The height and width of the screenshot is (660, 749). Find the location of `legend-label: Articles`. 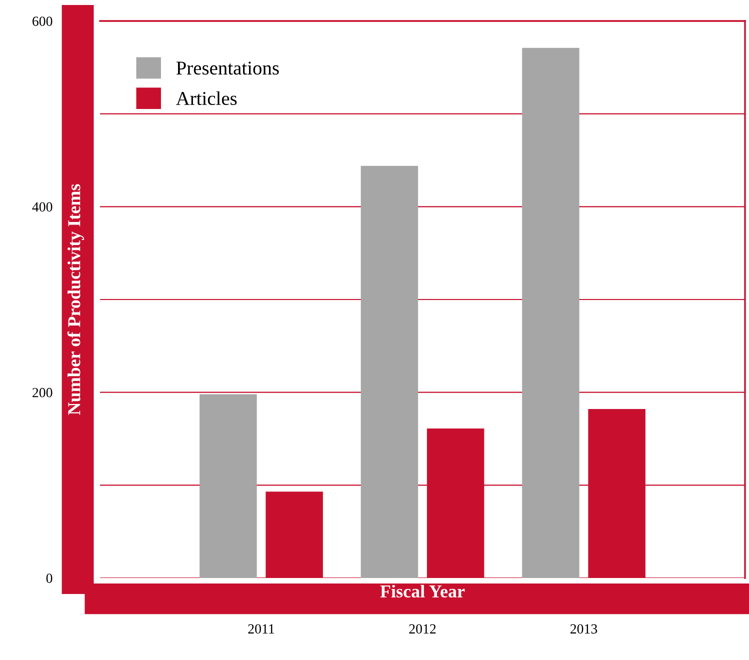

legend-label: Articles is located at coordinates (206, 98).